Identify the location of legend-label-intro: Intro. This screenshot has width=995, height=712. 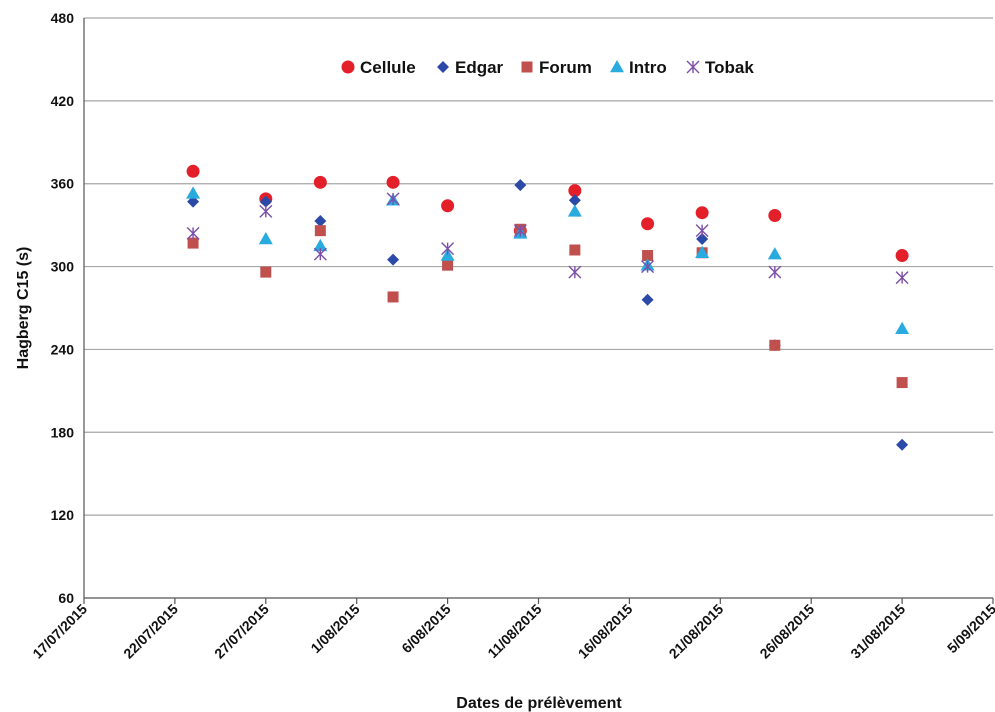
(648, 67).